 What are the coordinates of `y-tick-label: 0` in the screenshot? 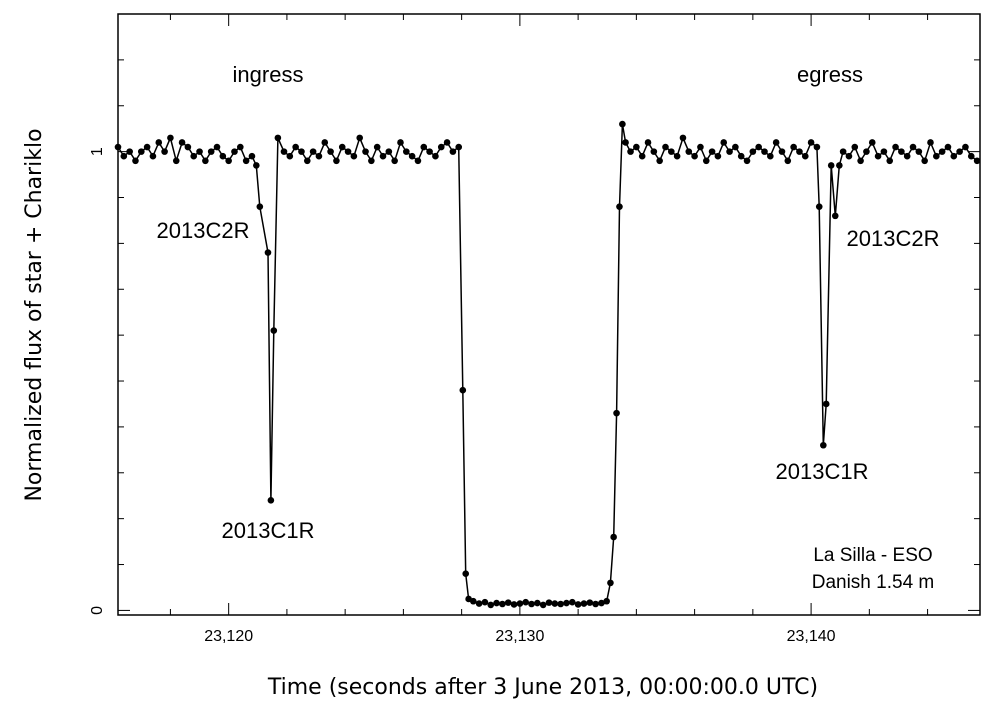 It's located at (97, 610).